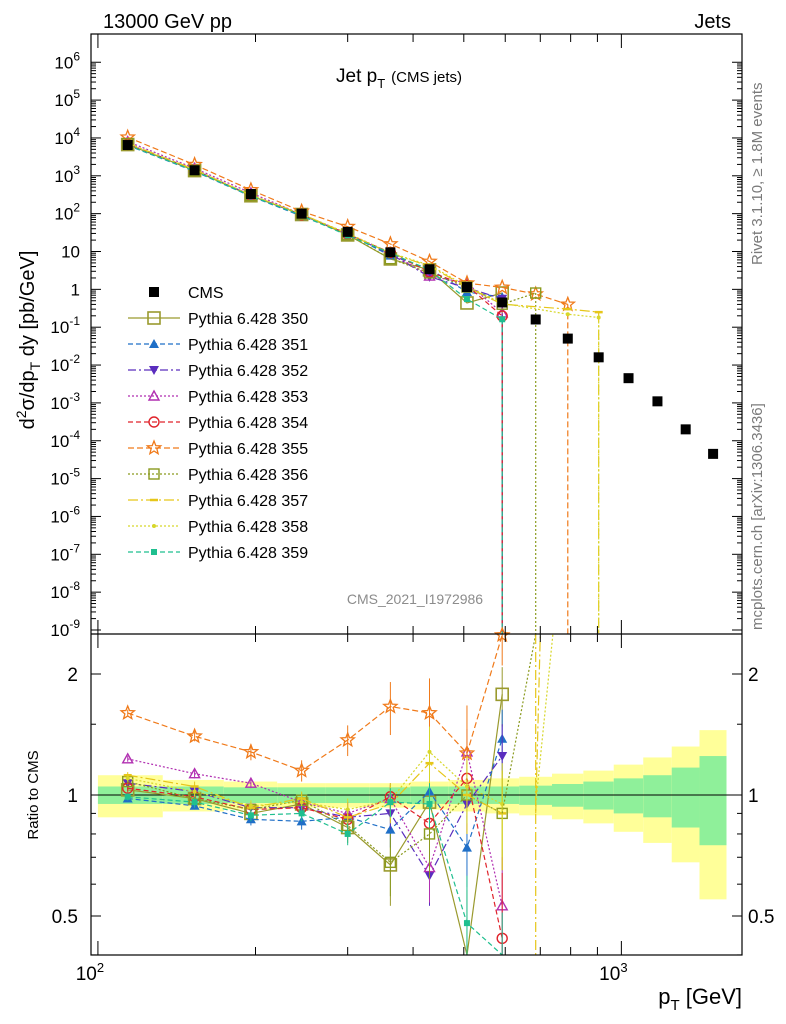 Image resolution: width=786 pixels, height=1024 pixels. Describe the element at coordinates (218, 345) in the screenshot. I see `legend-item: Pythia 6.428 351` at that location.